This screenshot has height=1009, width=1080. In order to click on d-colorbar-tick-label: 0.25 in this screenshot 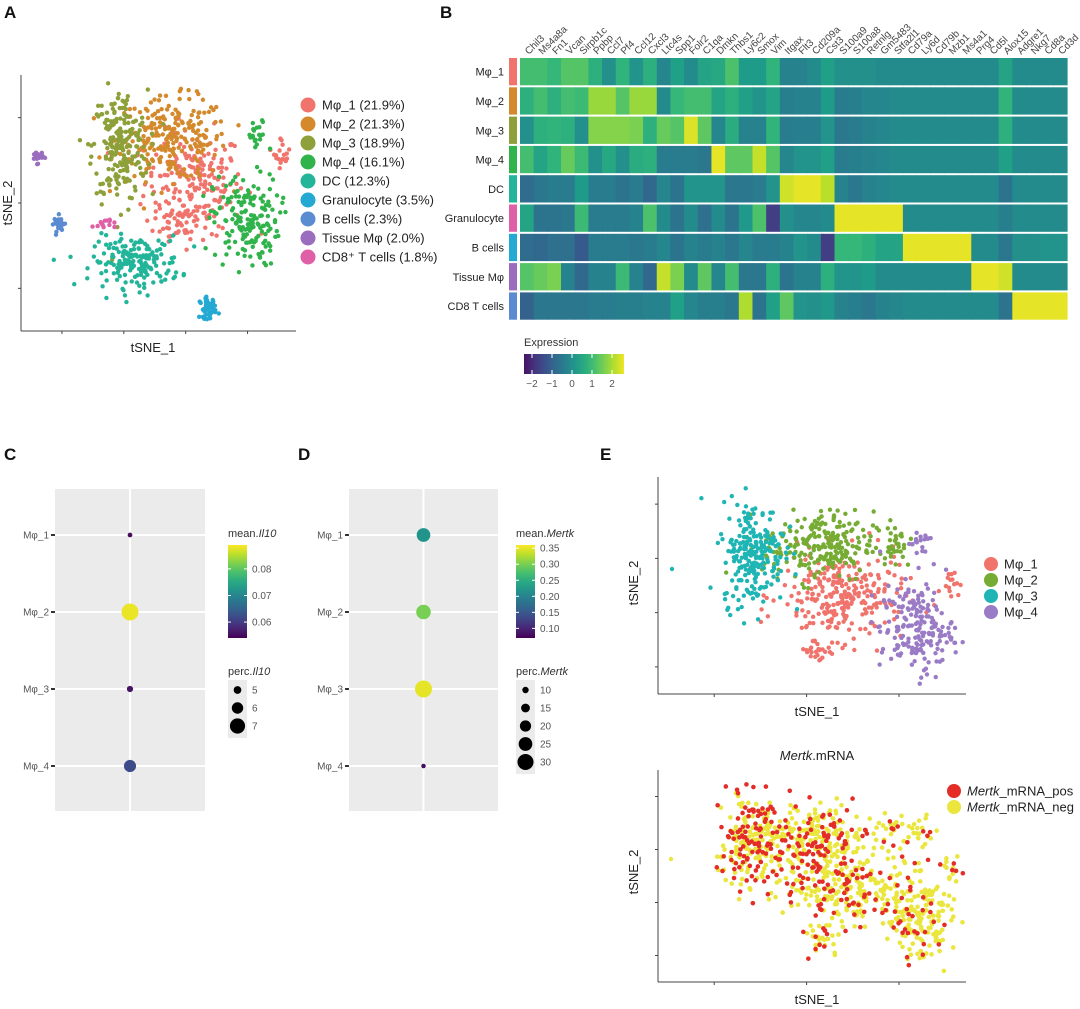, I will do `click(550, 581)`.